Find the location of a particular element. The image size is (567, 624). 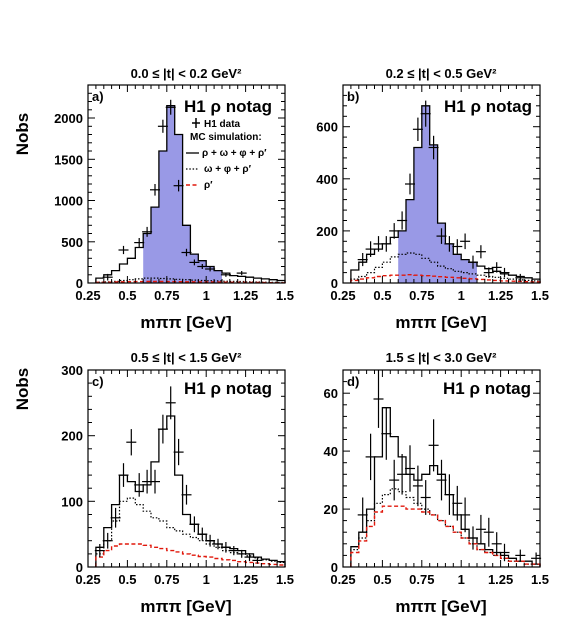

plot-area is located at coordinates (190, 191).